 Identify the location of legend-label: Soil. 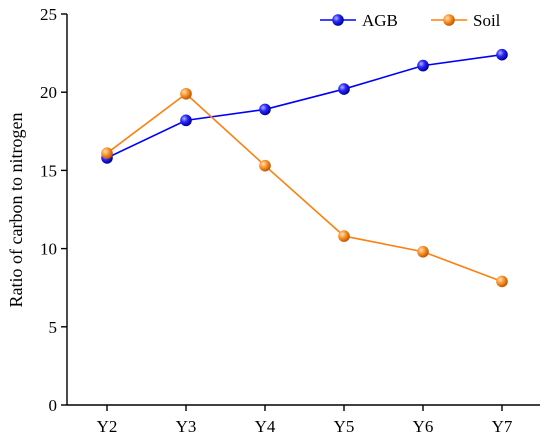
(487, 20).